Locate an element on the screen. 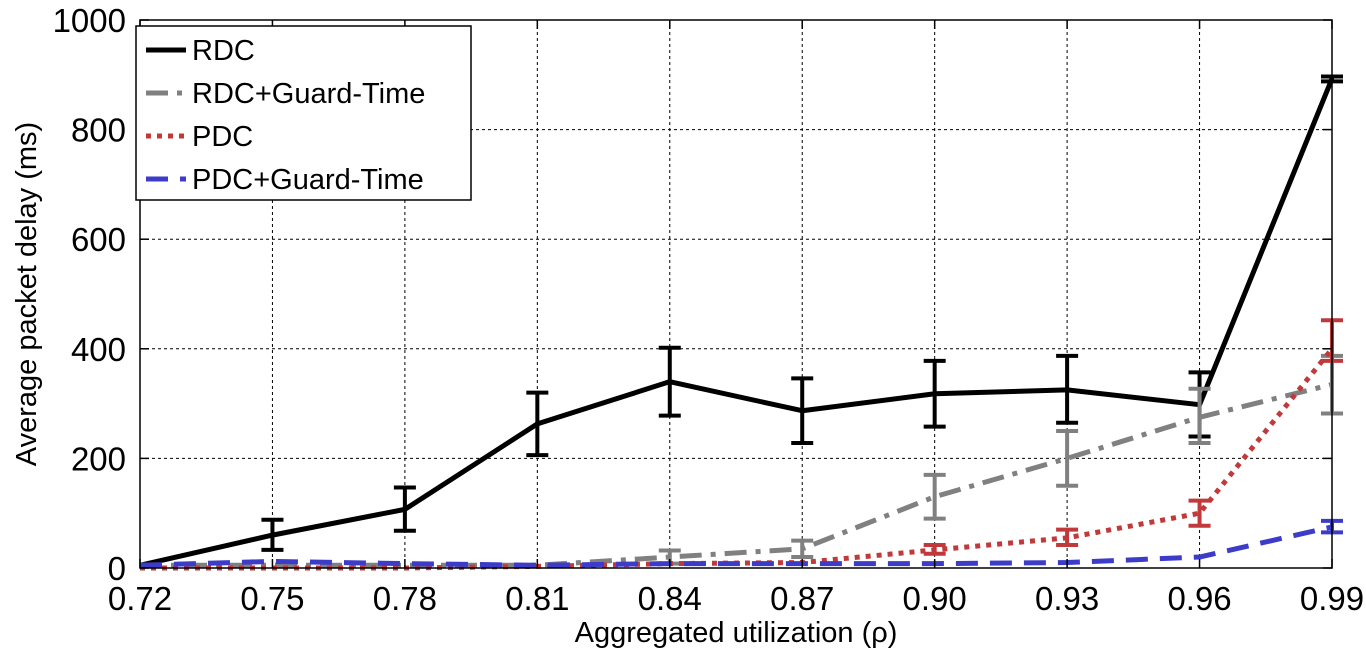 Image resolution: width=1366 pixels, height=652 pixels. x-tick-label: 0.93 is located at coordinates (1067, 598).